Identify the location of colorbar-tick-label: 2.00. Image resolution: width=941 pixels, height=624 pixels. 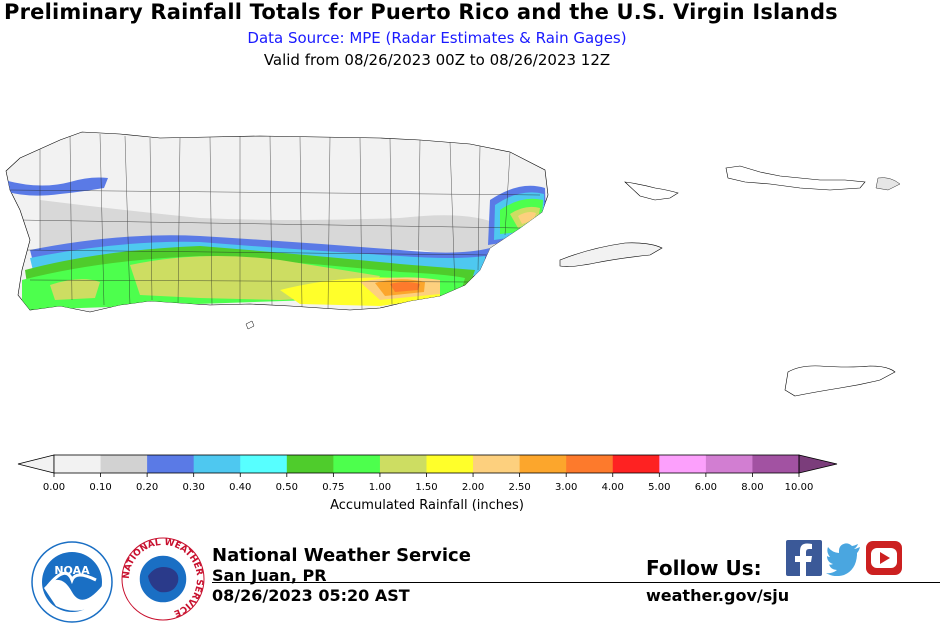
(473, 487).